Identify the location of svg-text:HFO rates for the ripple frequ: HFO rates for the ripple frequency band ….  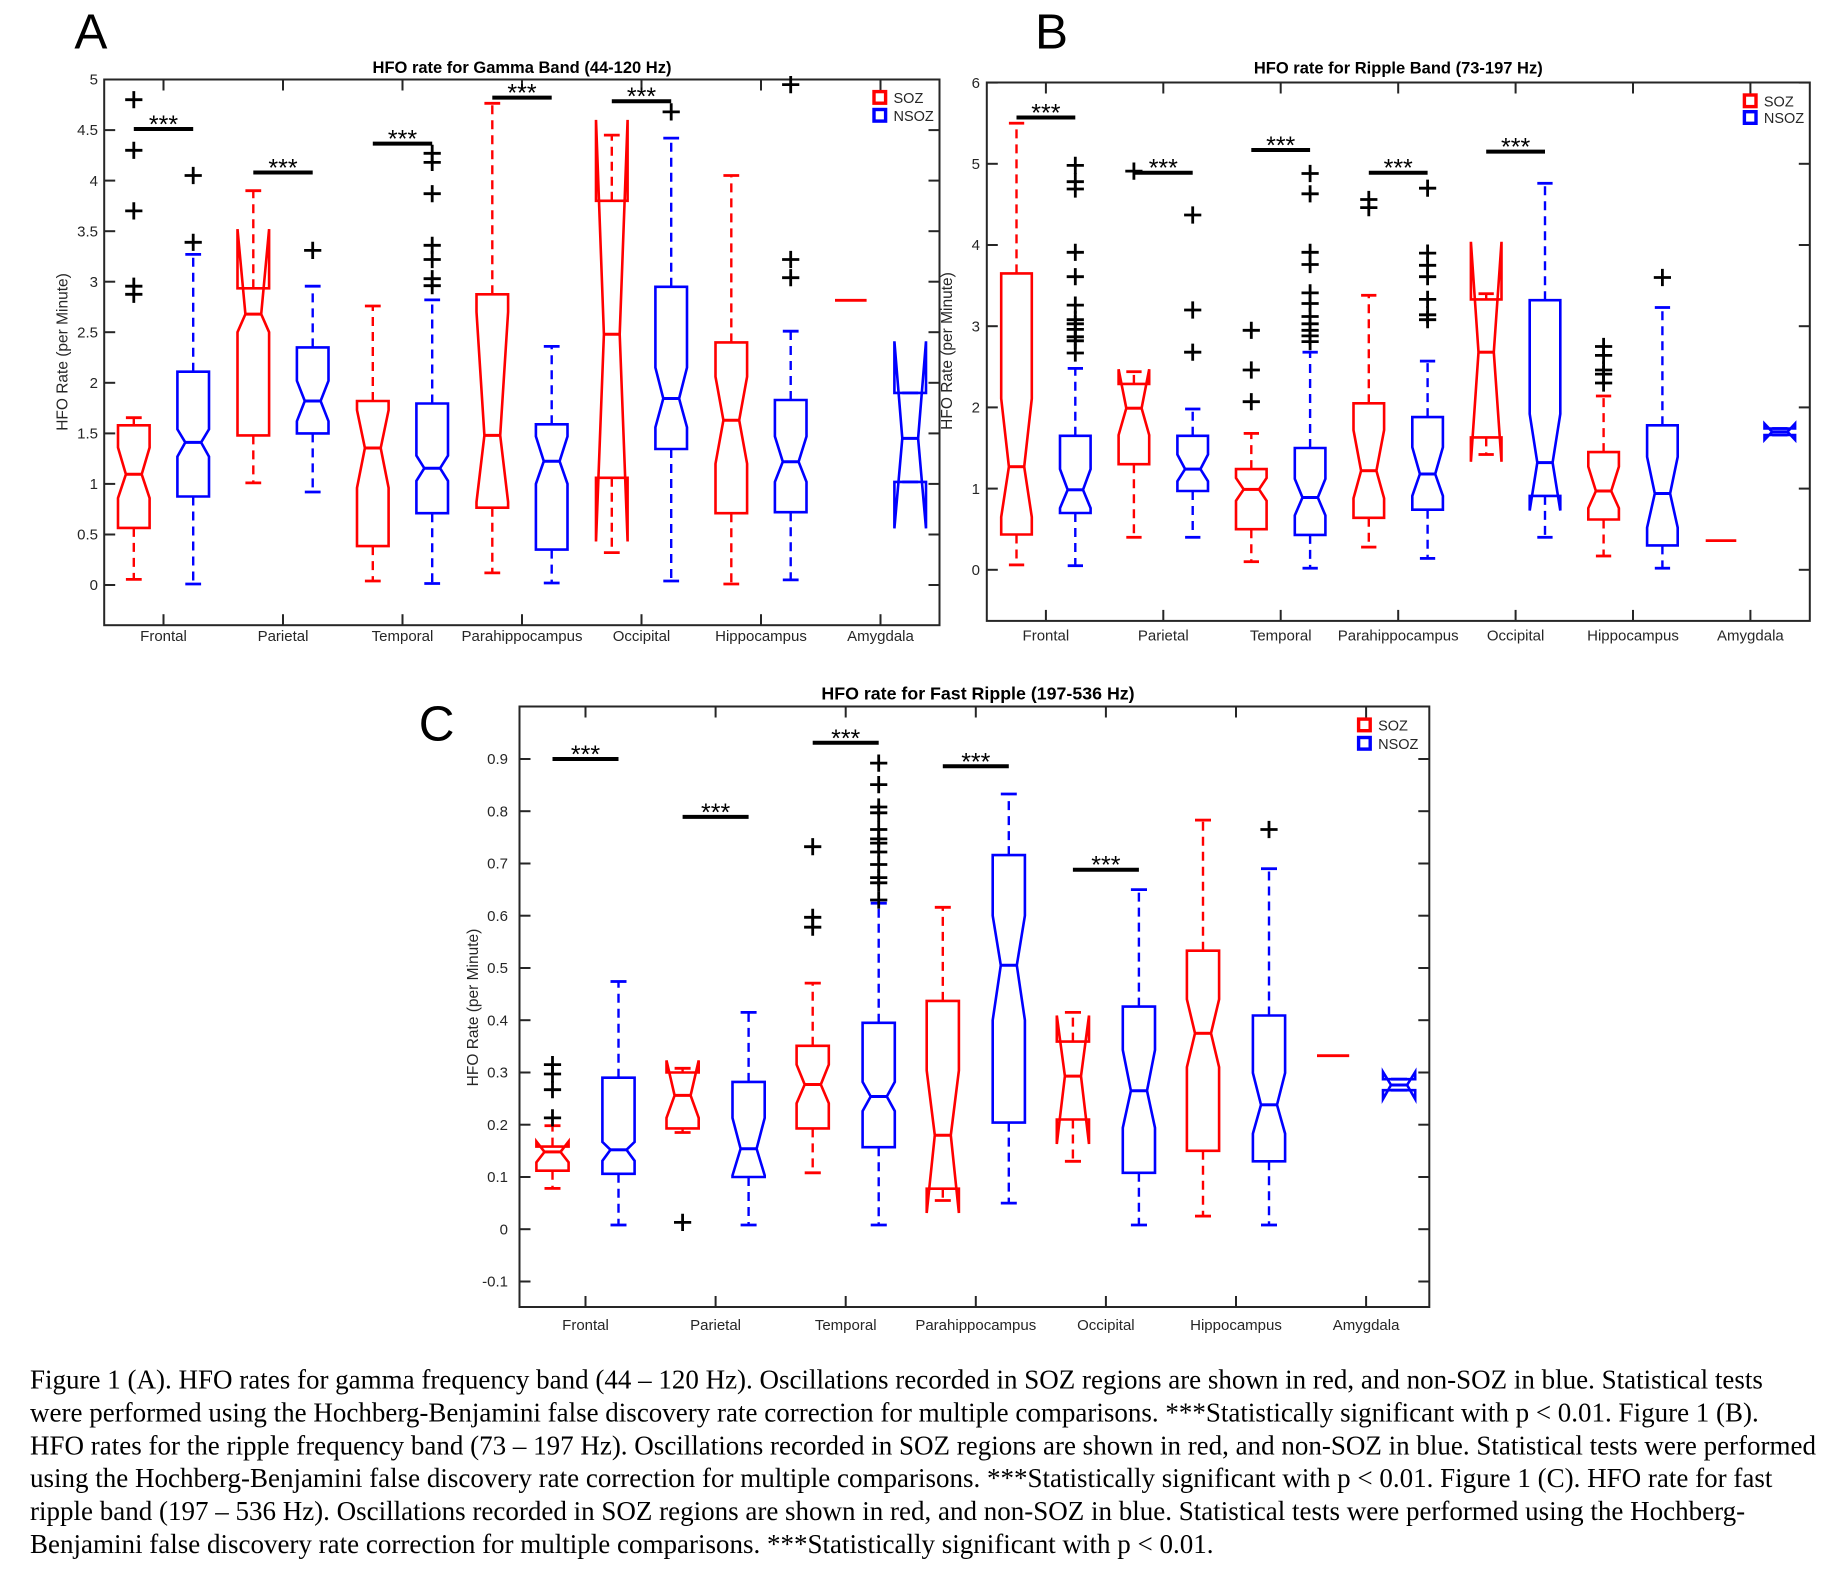
(923, 1445).